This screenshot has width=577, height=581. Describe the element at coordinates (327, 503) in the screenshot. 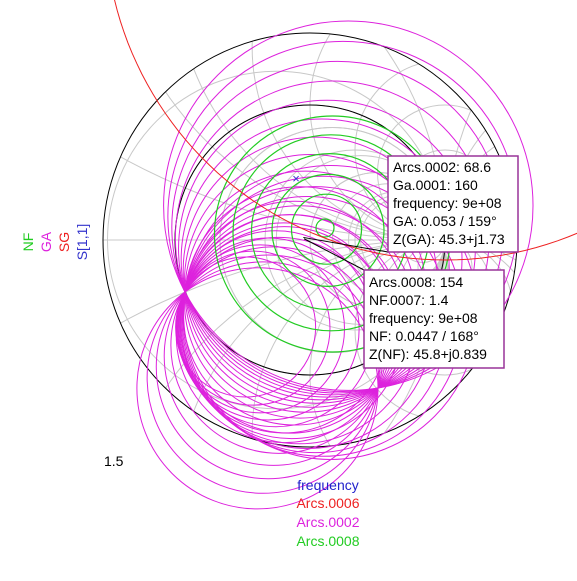

I see `legend-arcs-0006: Arcs.0006` at that location.